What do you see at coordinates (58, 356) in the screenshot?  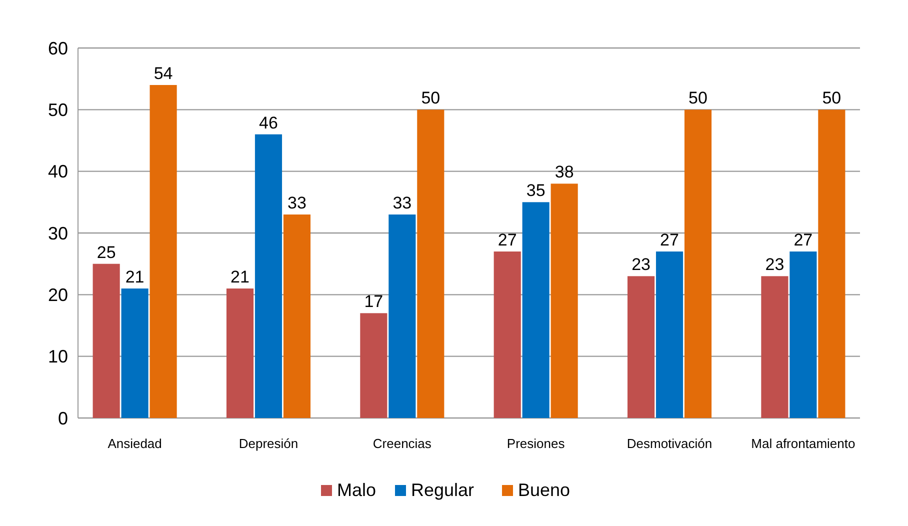 I see `y-tick-label: 10` at bounding box center [58, 356].